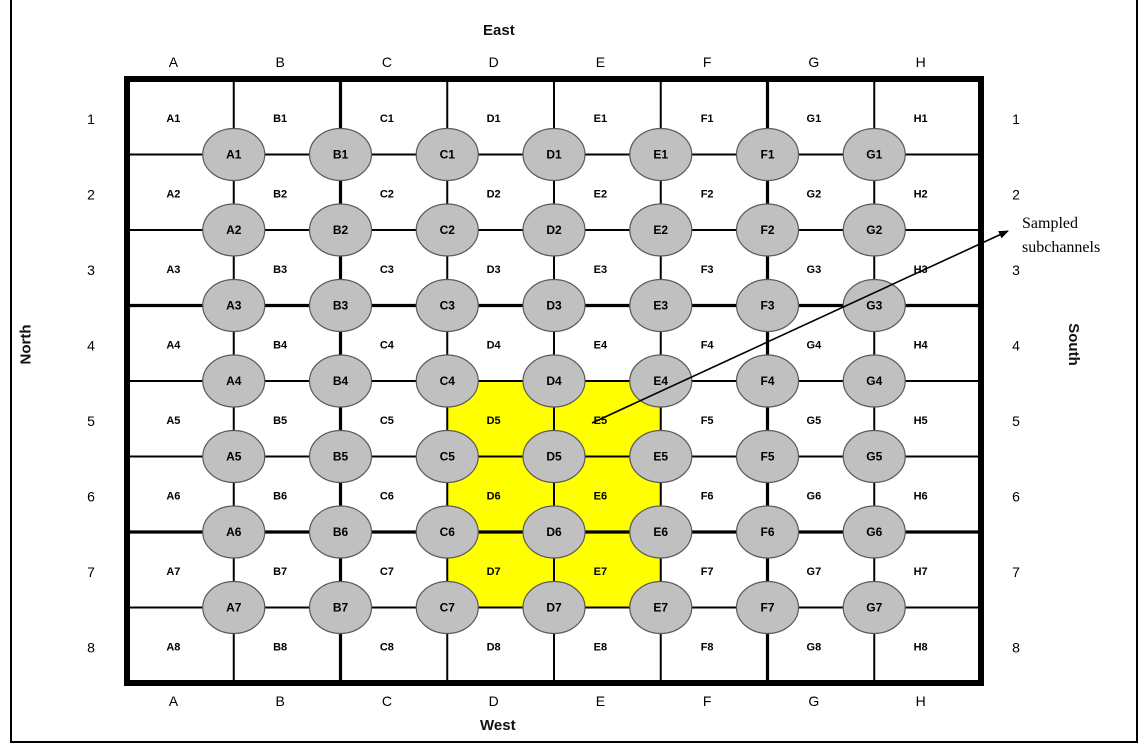 The width and height of the screenshot is (1140, 745). I want to click on cell-label: B5, so click(280, 421).